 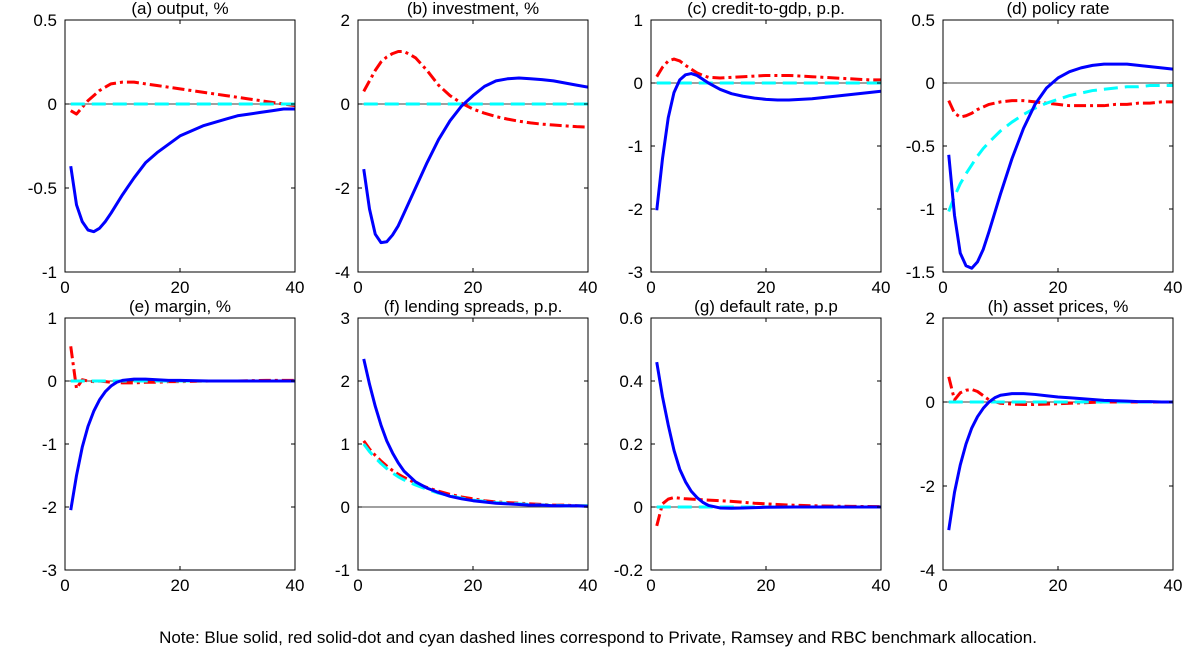 I want to click on panel-4: (e) margin, %10-1-2-30 20 40, so click(x=173, y=446).